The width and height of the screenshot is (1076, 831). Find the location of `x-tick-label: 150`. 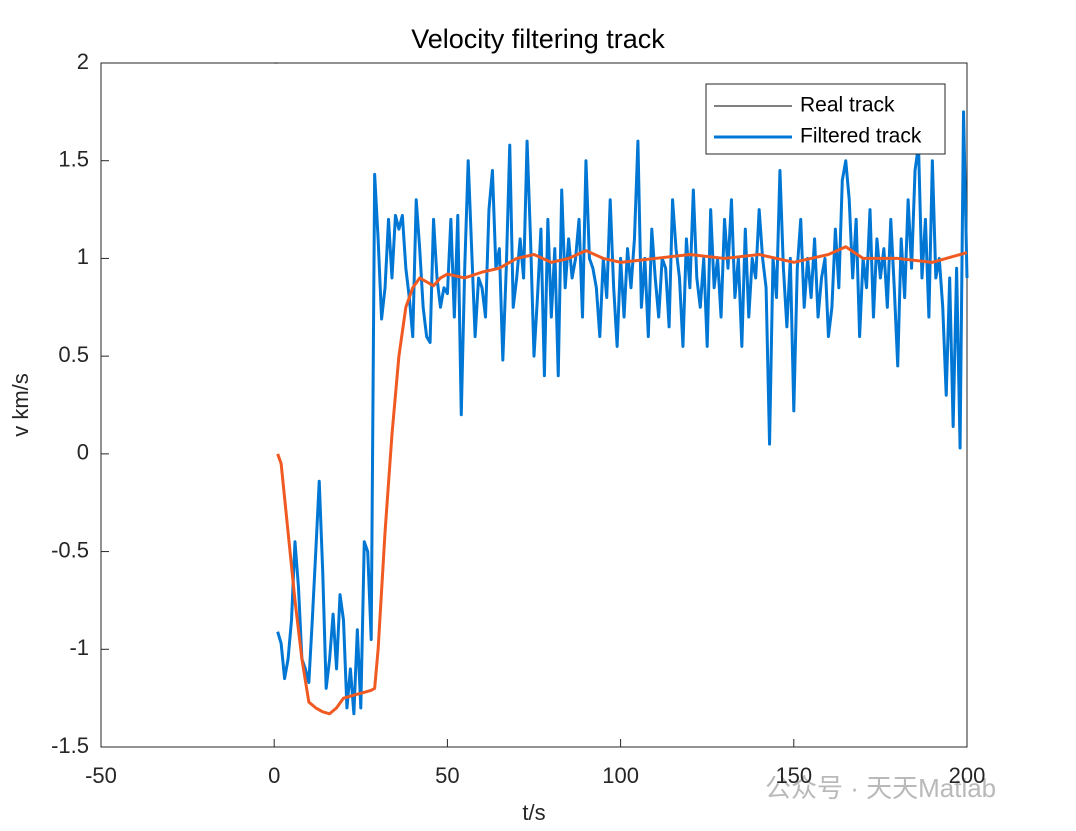

x-tick-label: 150 is located at coordinates (793, 775).